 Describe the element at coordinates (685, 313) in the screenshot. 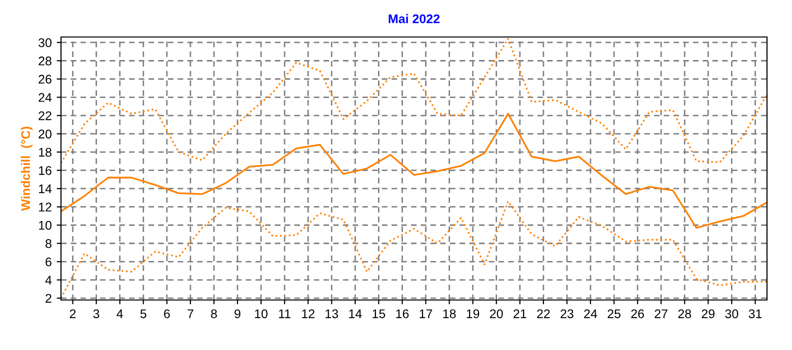

I see `x-tick-label: 28` at that location.